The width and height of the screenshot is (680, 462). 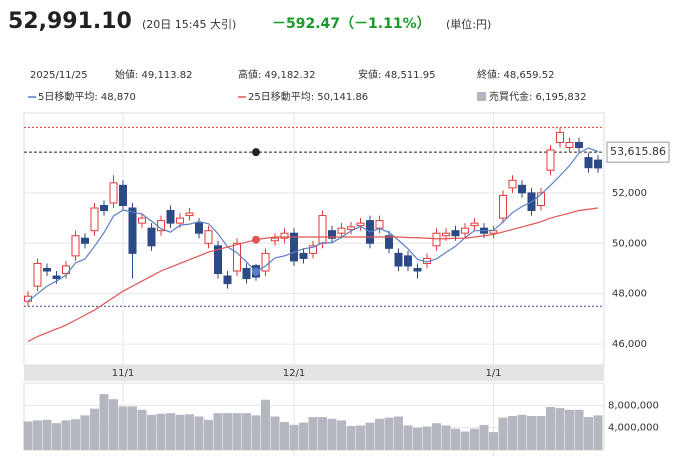 I want to click on time: (20日 15:45 大引), so click(x=189, y=24).